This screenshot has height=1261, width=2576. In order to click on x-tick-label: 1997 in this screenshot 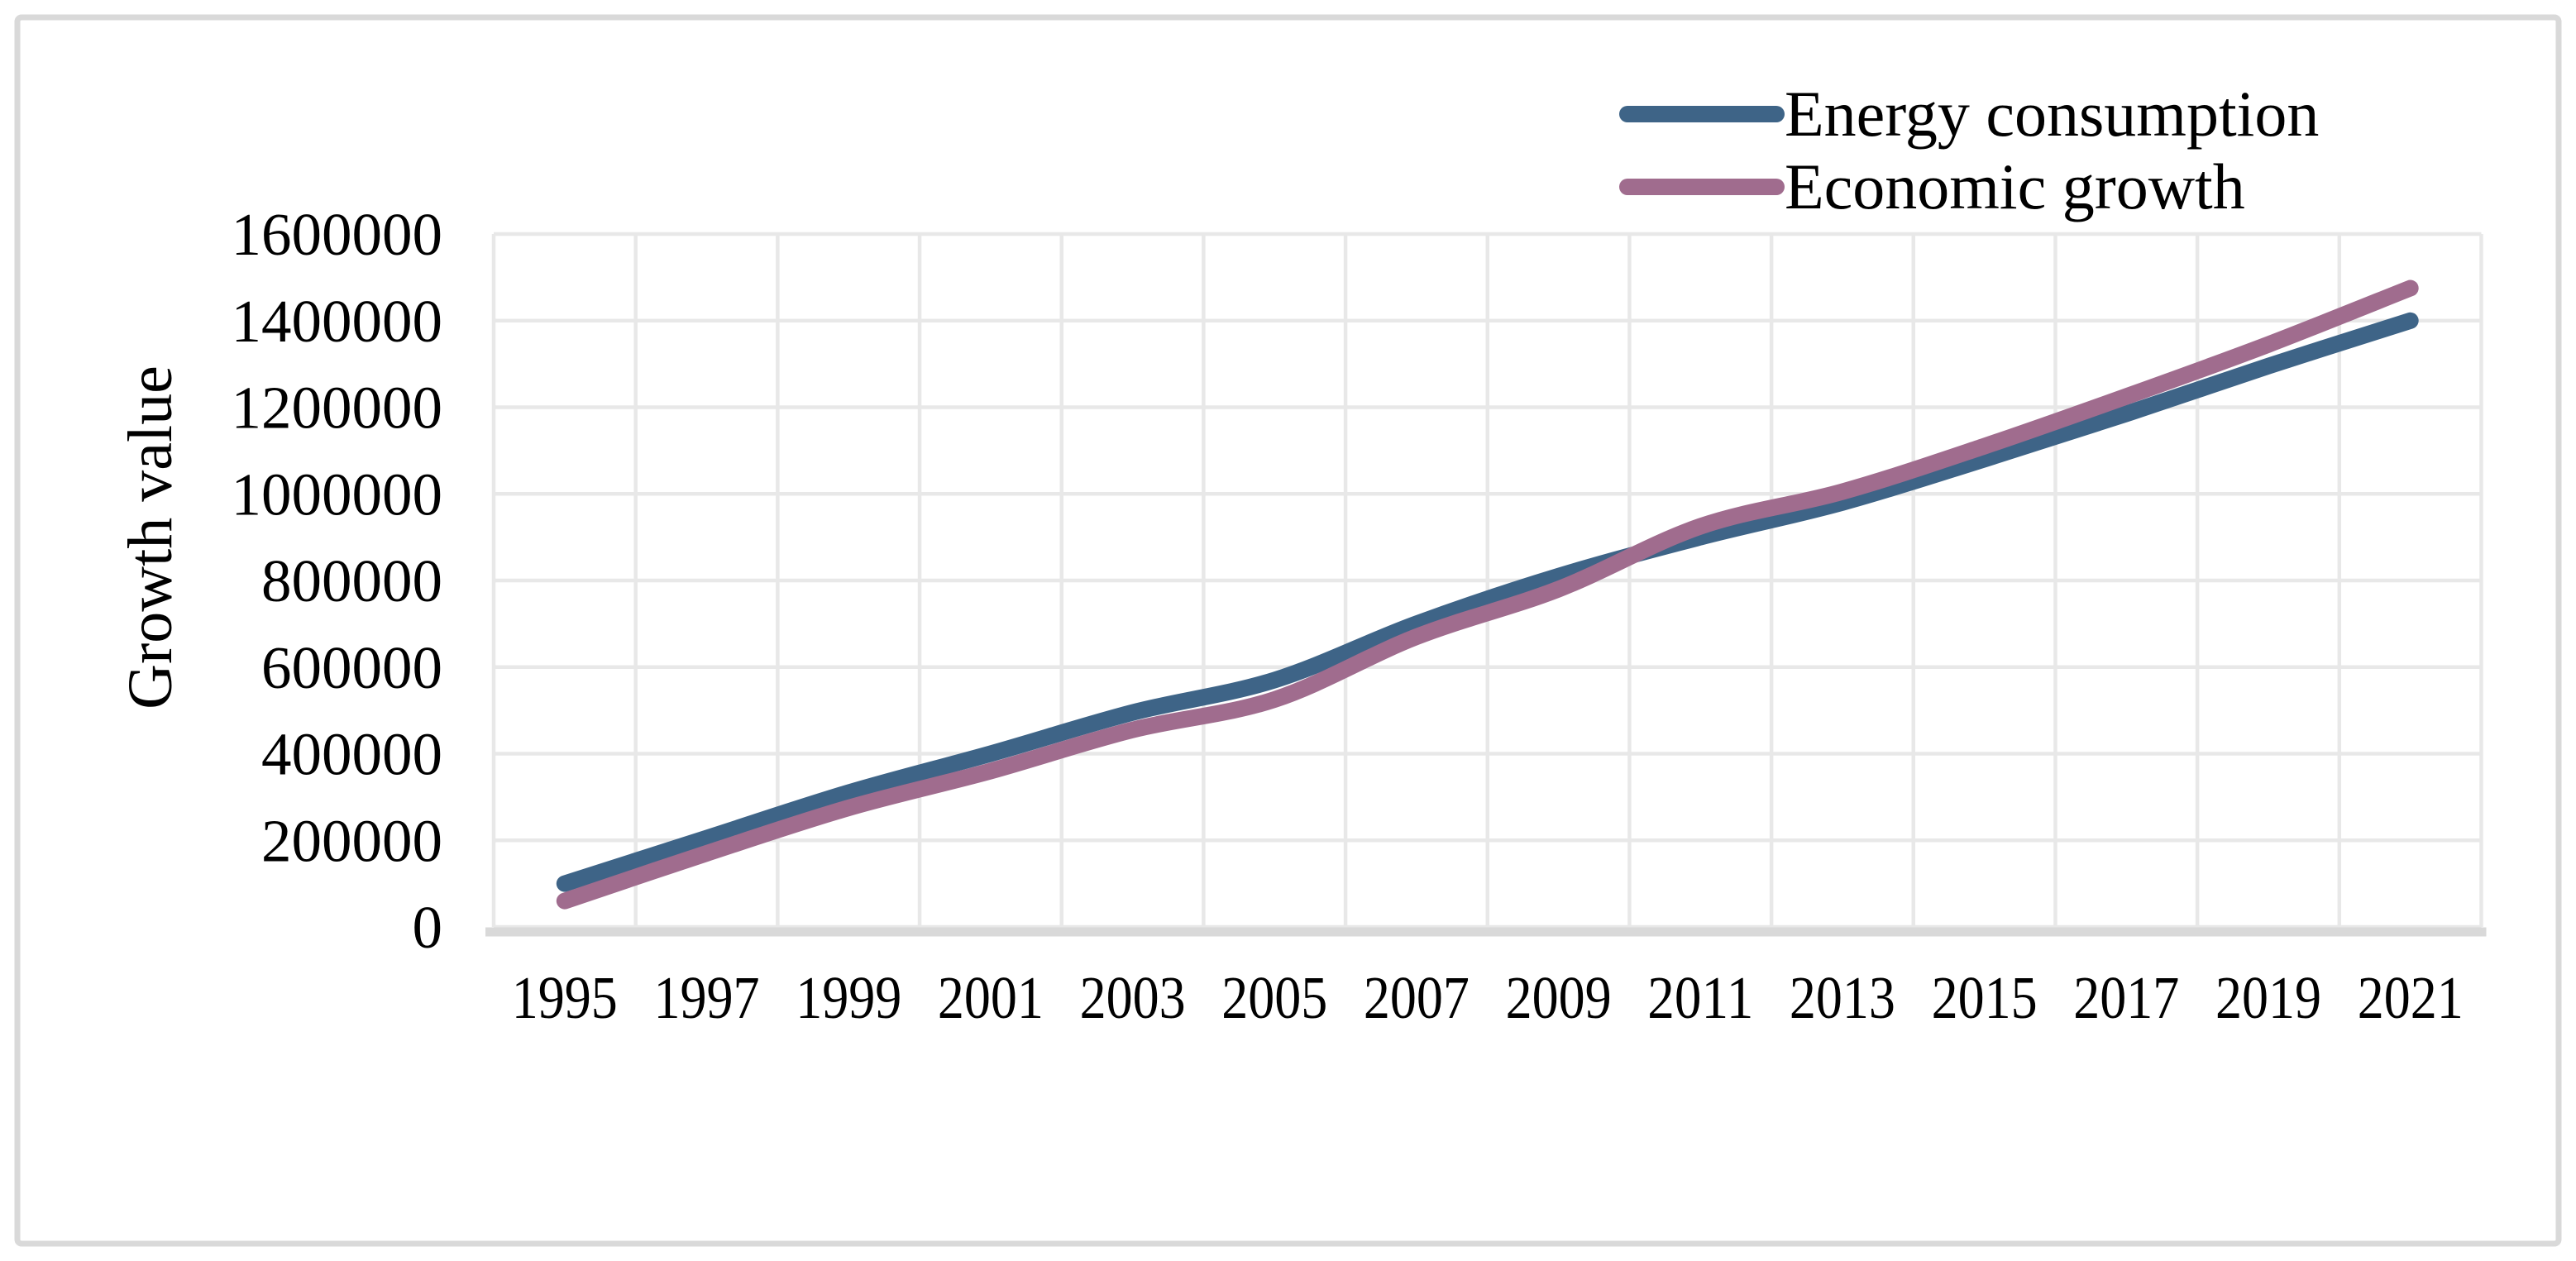, I will do `click(707, 997)`.